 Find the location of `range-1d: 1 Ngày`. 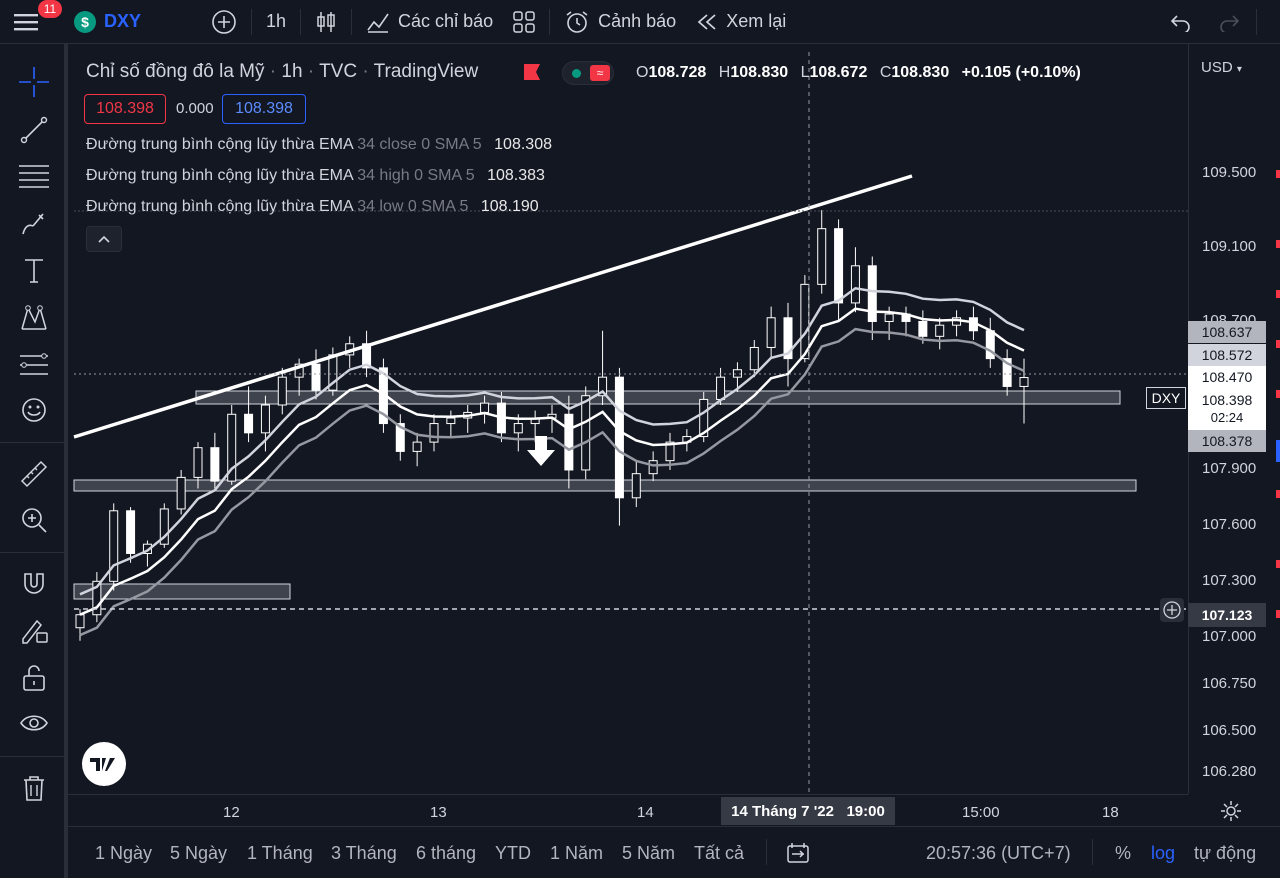

range-1d: 1 Ngày is located at coordinates (124, 853).